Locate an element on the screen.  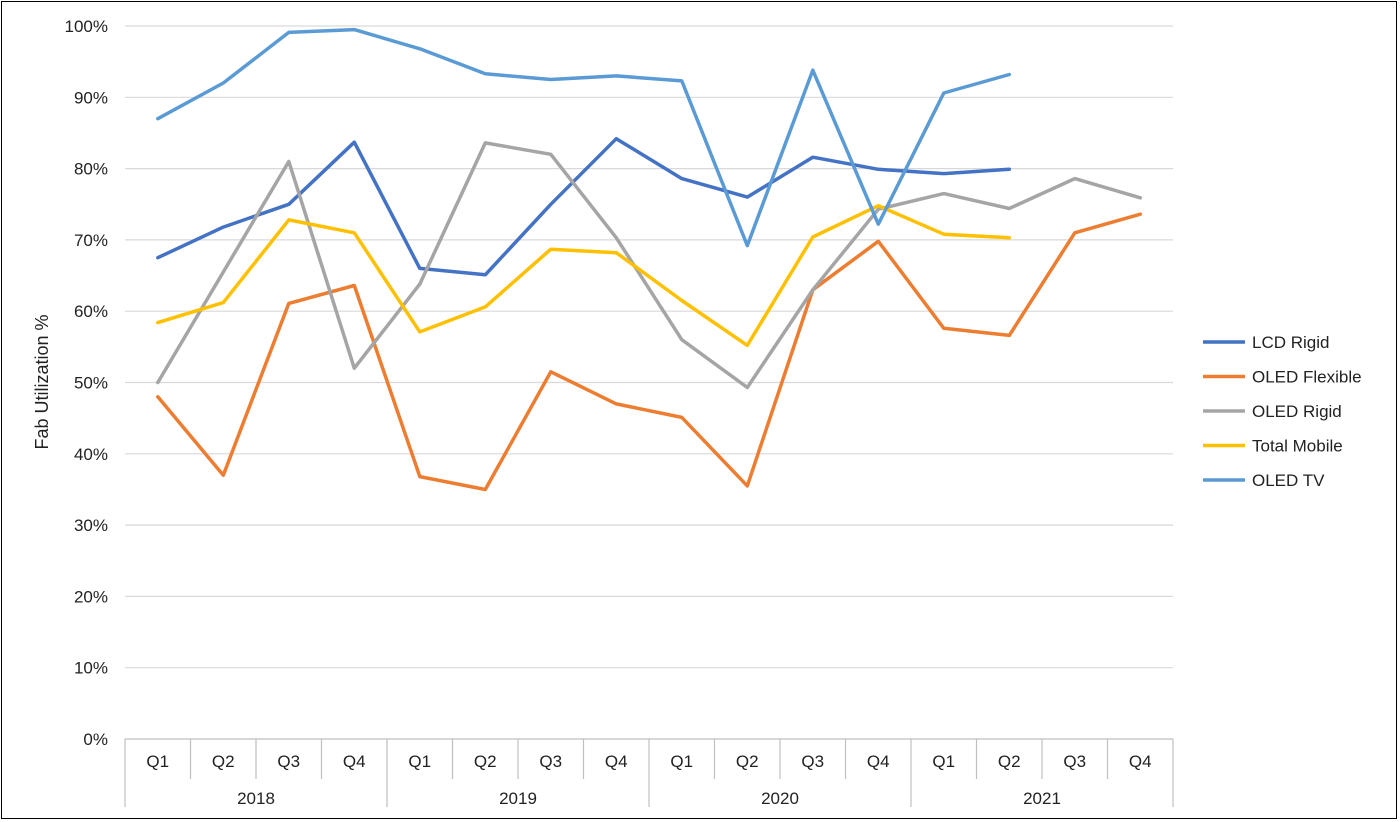
y-tick-label: 80% is located at coordinates (91, 169).